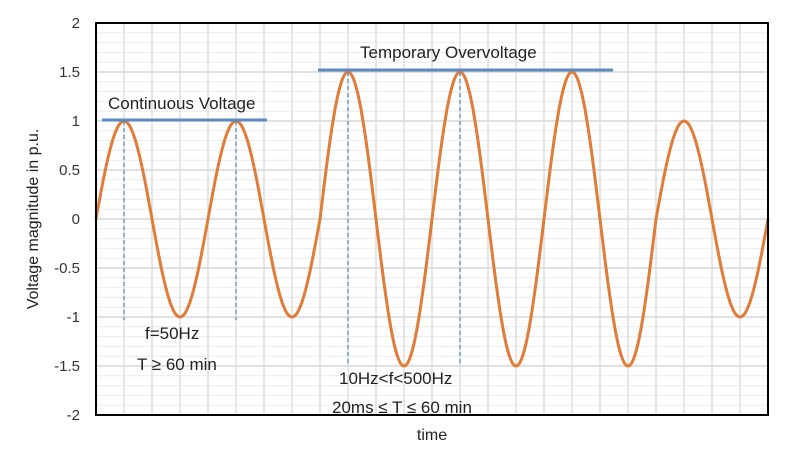 This screenshot has width=790, height=467. What do you see at coordinates (76, 219) in the screenshot?
I see `svg-text: 0` at bounding box center [76, 219].